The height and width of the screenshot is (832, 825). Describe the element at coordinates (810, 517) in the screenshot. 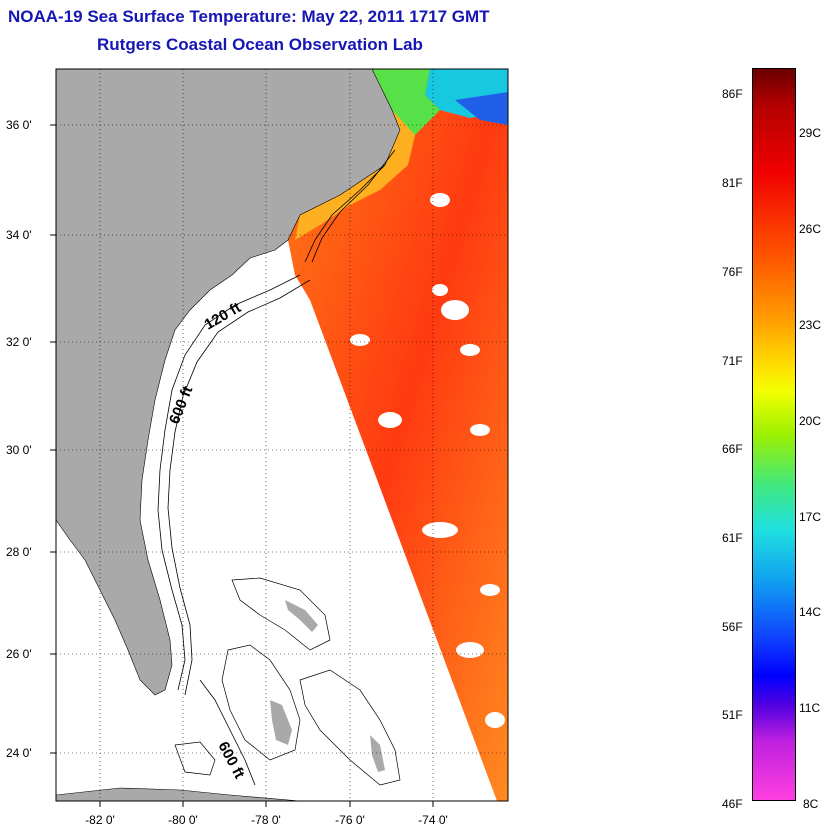

I see `colorbar-c-label: 17C` at that location.